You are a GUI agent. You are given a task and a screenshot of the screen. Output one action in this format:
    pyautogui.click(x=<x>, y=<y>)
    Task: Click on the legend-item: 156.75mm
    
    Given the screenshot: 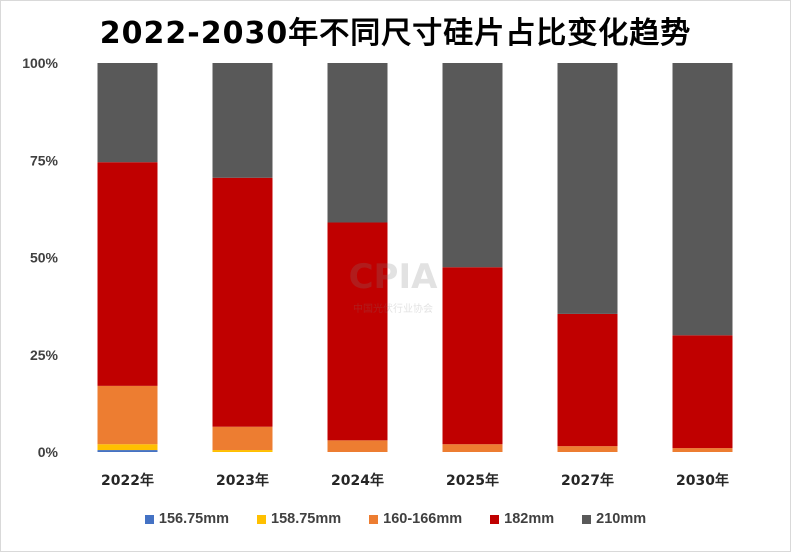 What is the action you would take?
    pyautogui.click(x=187, y=519)
    